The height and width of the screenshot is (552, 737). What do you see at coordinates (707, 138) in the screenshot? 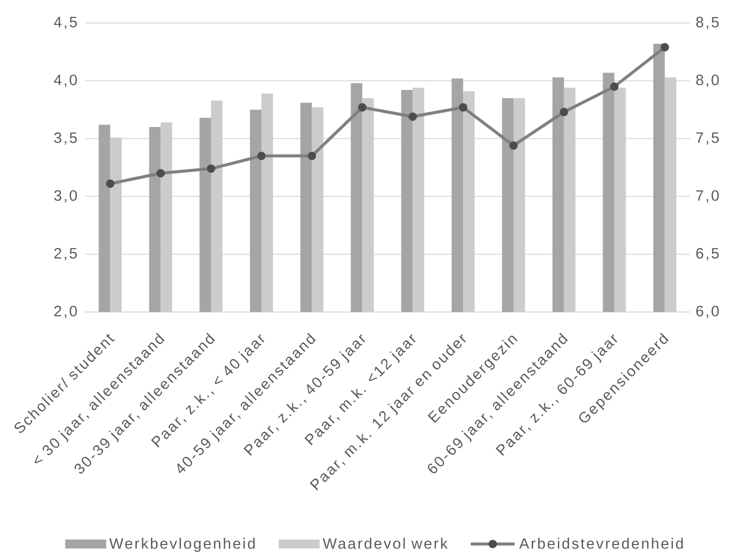
I see `y2-tick-label: 7,5` at bounding box center [707, 138].